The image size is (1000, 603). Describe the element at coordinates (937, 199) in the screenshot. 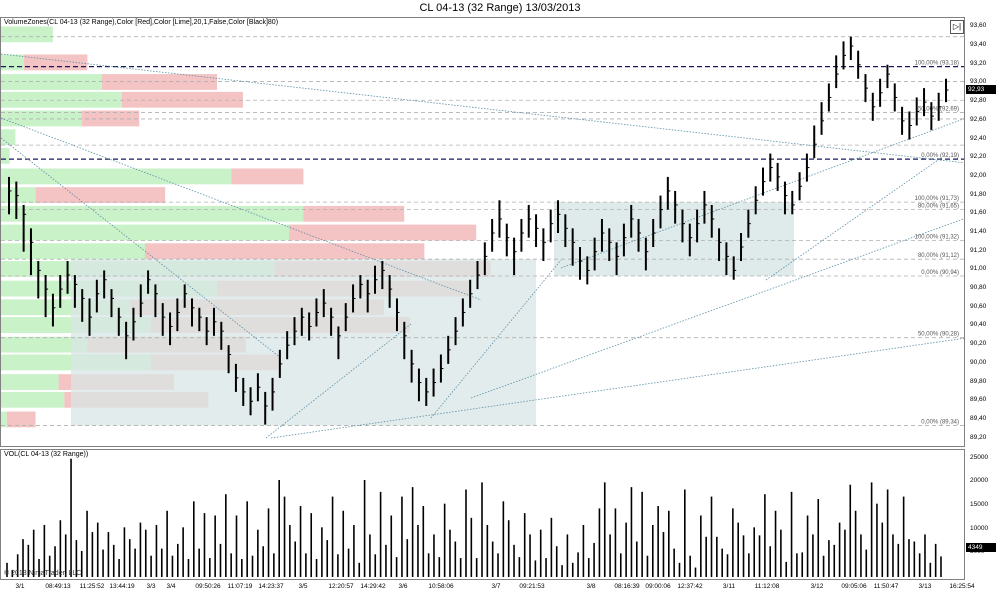

I see `fib-level-label: 100,00% (91,73)` at that location.